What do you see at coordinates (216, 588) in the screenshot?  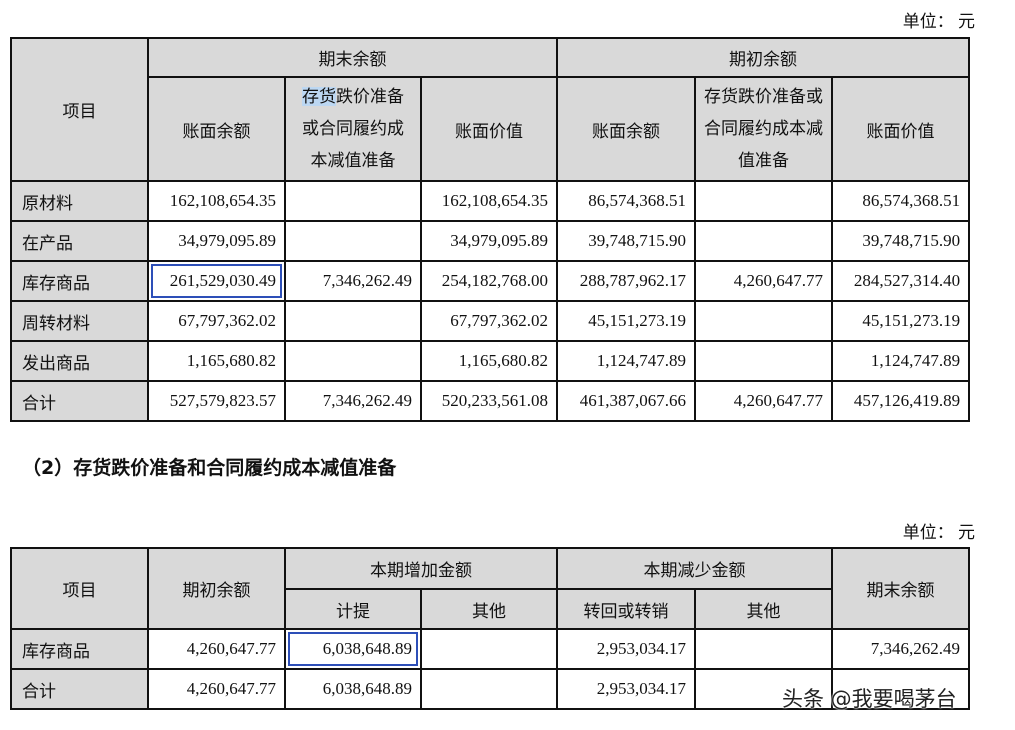 I see `header-begin: 期初余额` at bounding box center [216, 588].